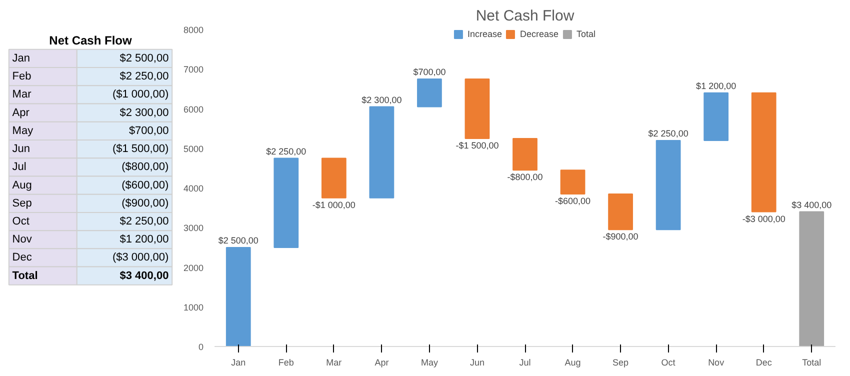 The width and height of the screenshot is (850, 376). What do you see at coordinates (382, 99) in the screenshot?
I see `data-label: $2 300,00` at bounding box center [382, 99].